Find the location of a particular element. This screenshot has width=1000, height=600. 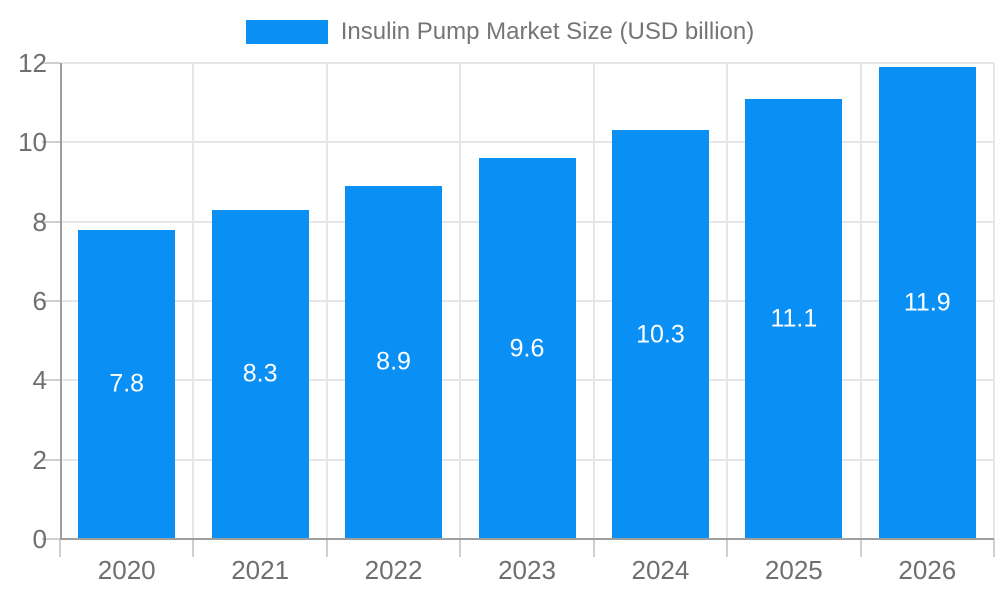

x-axis-tick-label: 2025 is located at coordinates (793, 570).